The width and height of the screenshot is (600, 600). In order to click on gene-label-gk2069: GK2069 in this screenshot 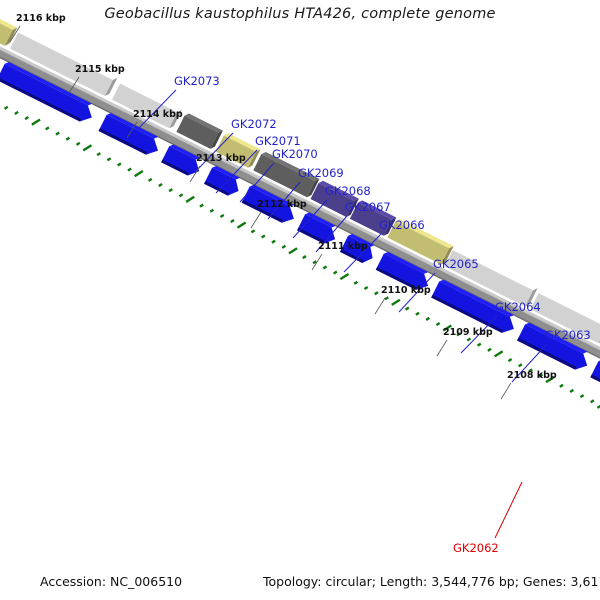, I will do `click(321, 173)`.